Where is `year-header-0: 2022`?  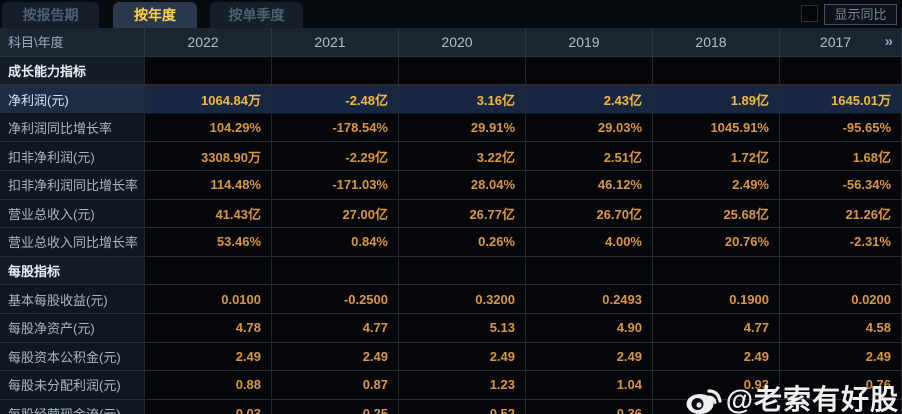
year-header-0: 2022 is located at coordinates (208, 42).